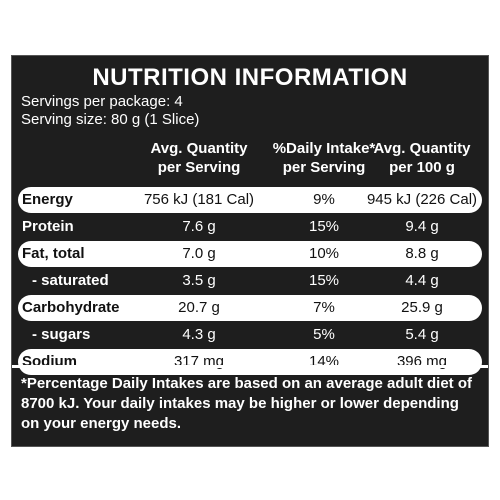 The width and height of the screenshot is (500, 500). I want to click on header-avg-per-serving: Avg. Quantity per Serving, so click(199, 158).